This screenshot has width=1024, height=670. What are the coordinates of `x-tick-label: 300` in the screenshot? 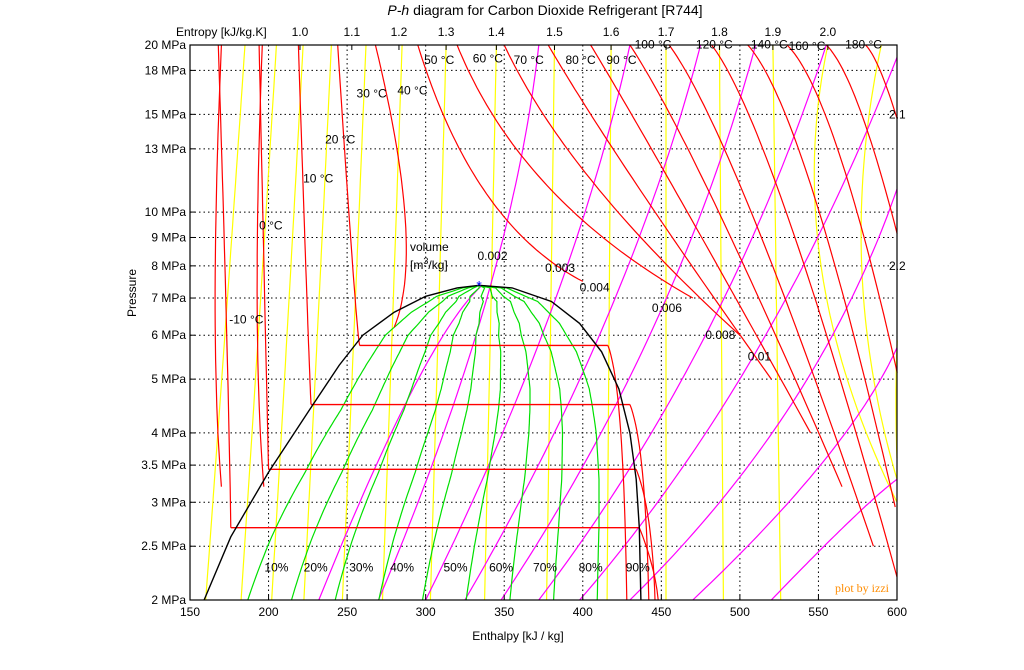 It's located at (426, 612).